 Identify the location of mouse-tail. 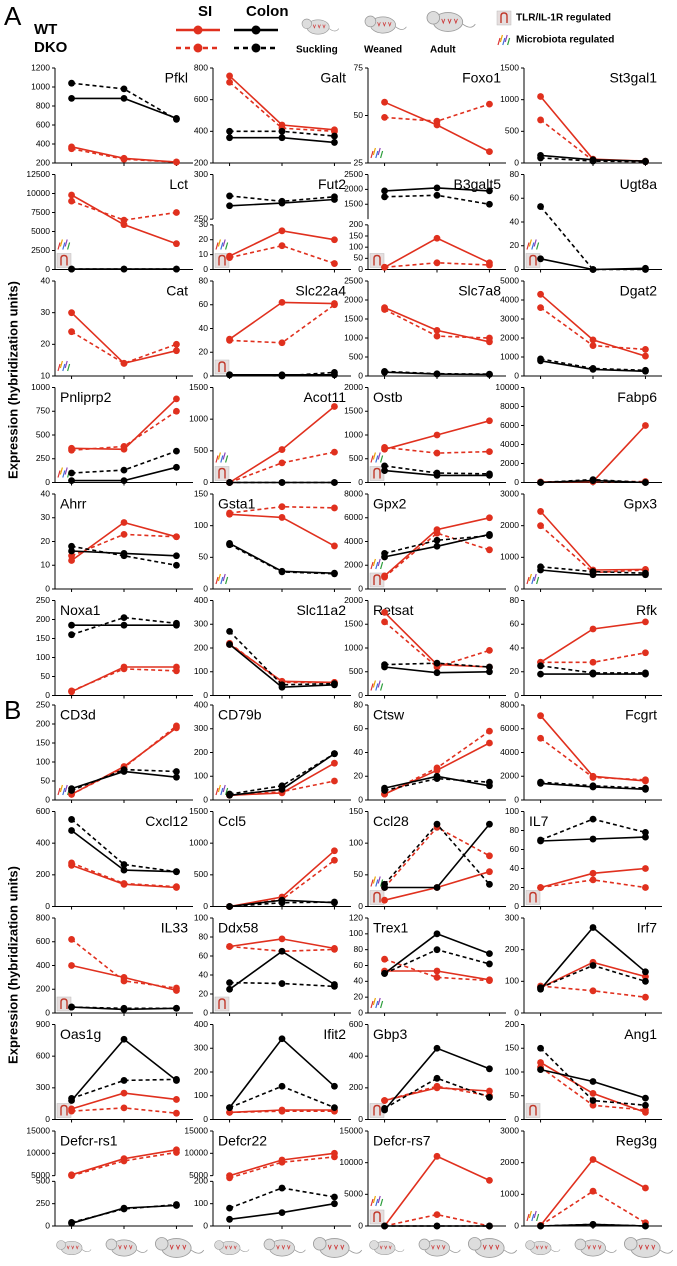
(334, 30).